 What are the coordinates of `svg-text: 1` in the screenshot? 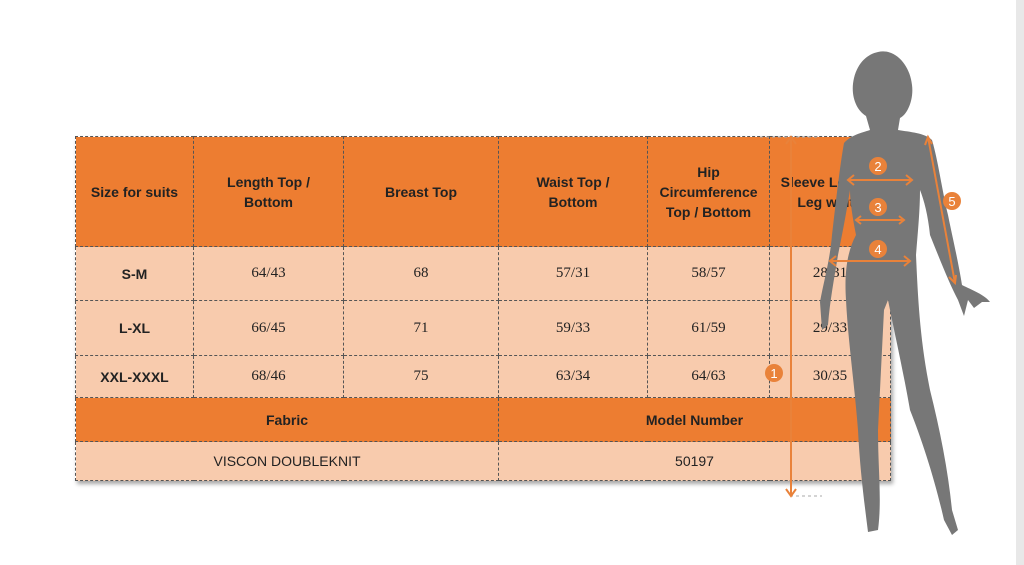 It's located at (773, 373).